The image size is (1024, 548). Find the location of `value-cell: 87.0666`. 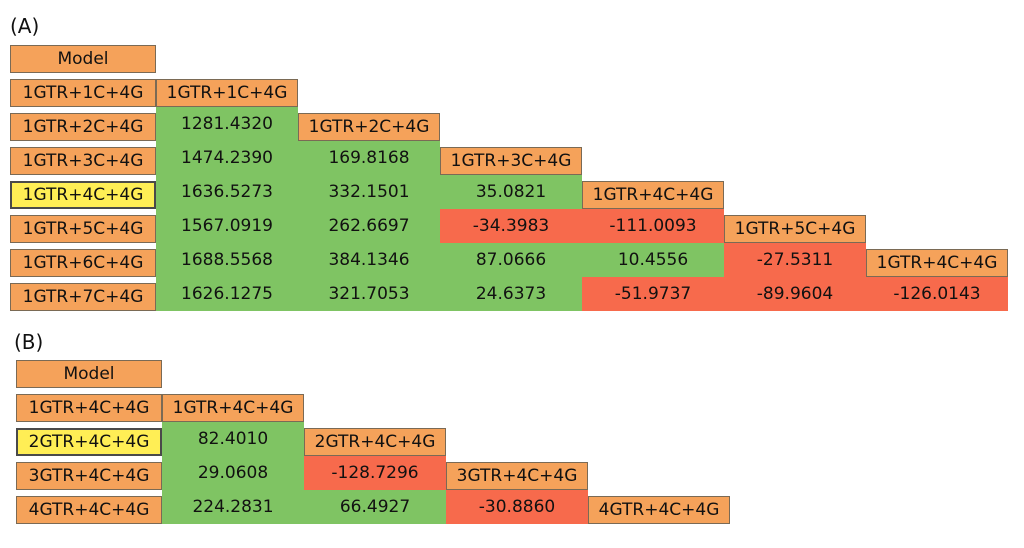

value-cell: 87.0666 is located at coordinates (511, 260).